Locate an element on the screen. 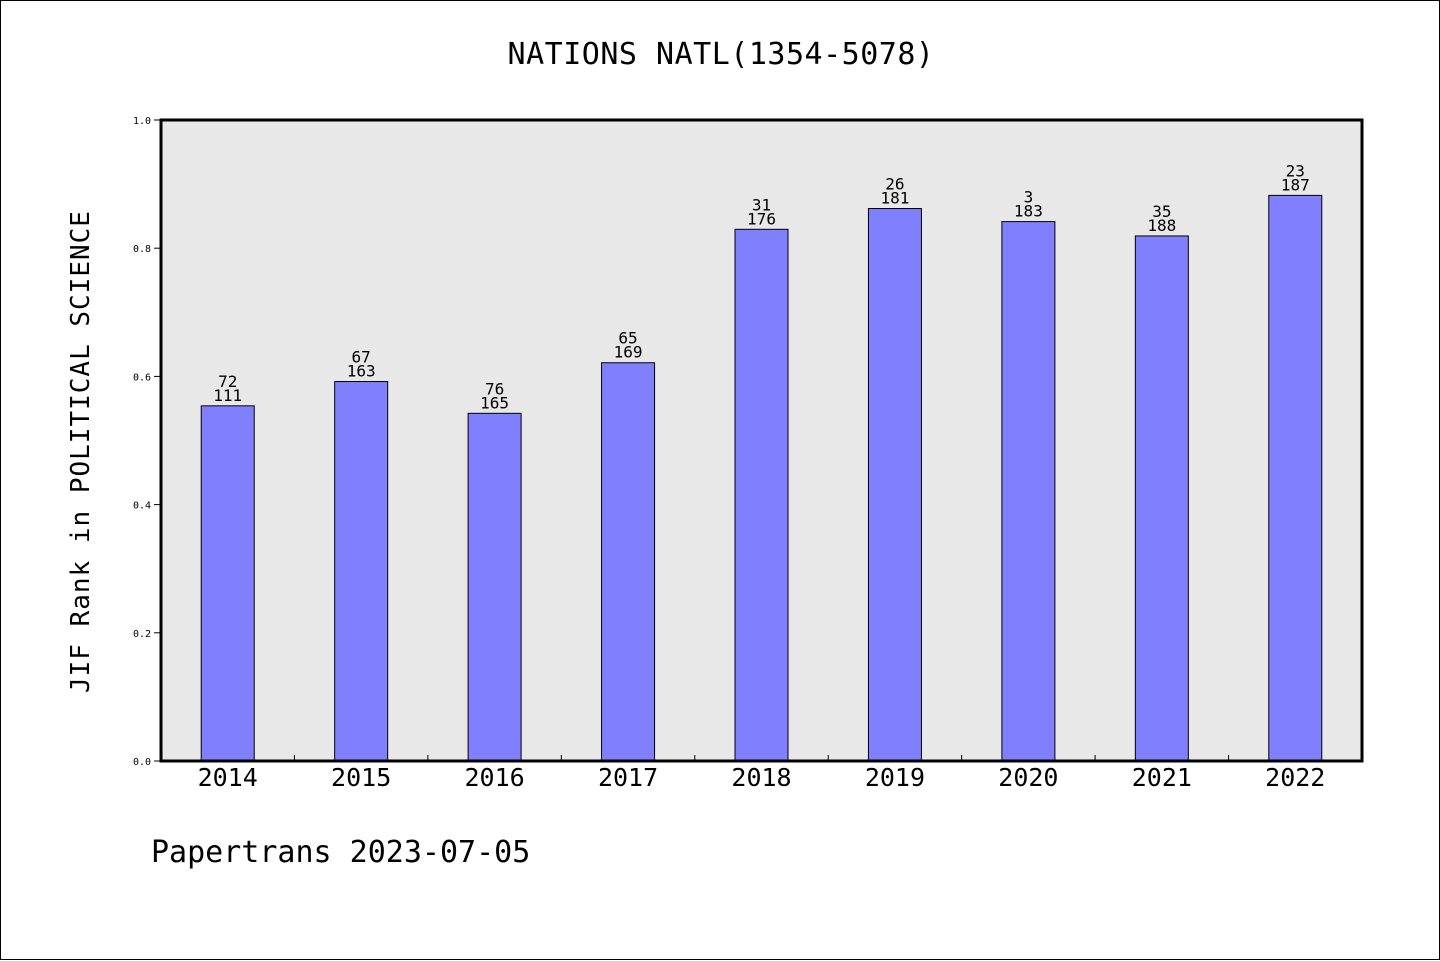 Image resolution: width=1440 pixels, height=961 pixels. bar-2018 is located at coordinates (761, 495).